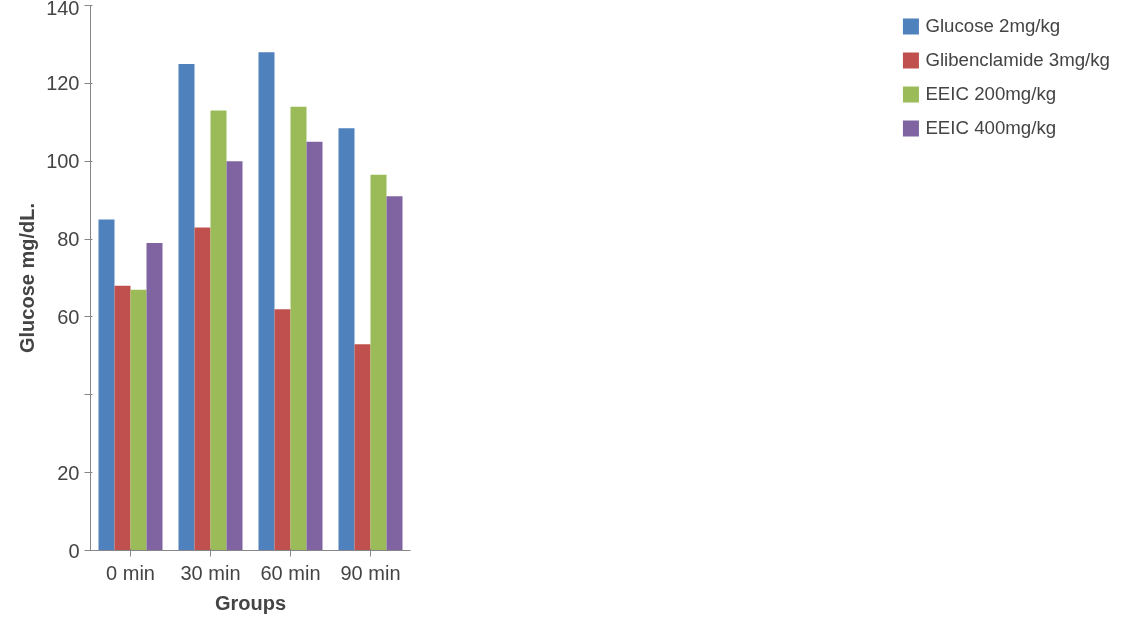  What do you see at coordinates (27, 278) in the screenshot?
I see `y-axis-title: Glucose mg/dL.` at bounding box center [27, 278].